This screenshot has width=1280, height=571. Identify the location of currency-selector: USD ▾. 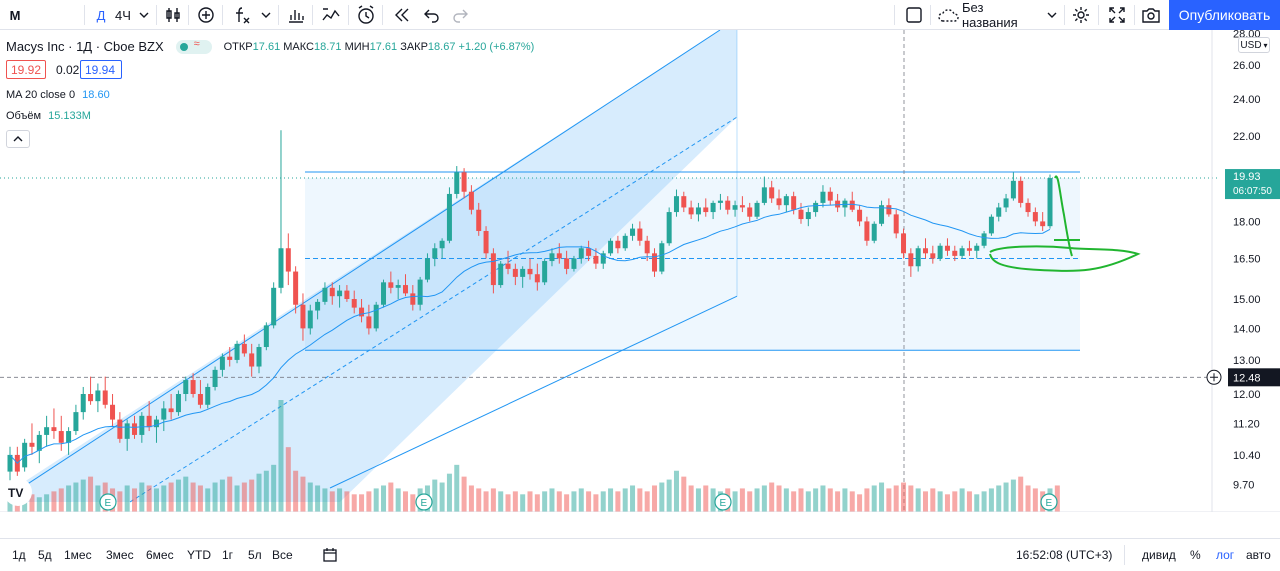
(1254, 45).